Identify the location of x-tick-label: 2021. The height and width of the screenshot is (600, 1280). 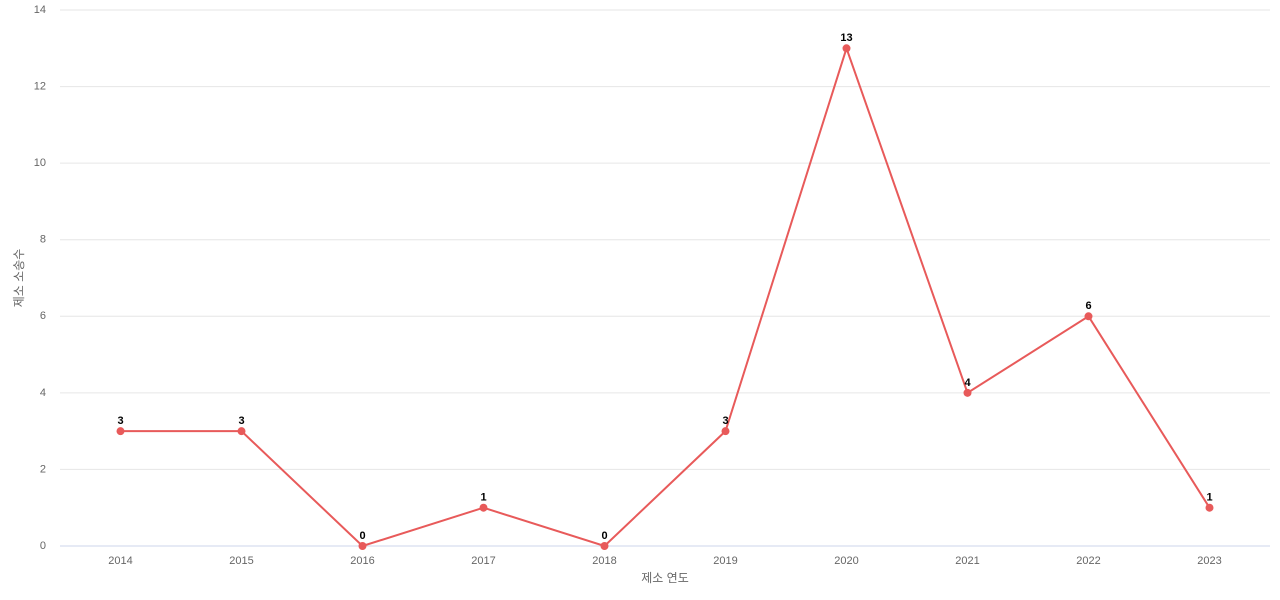
(967, 561).